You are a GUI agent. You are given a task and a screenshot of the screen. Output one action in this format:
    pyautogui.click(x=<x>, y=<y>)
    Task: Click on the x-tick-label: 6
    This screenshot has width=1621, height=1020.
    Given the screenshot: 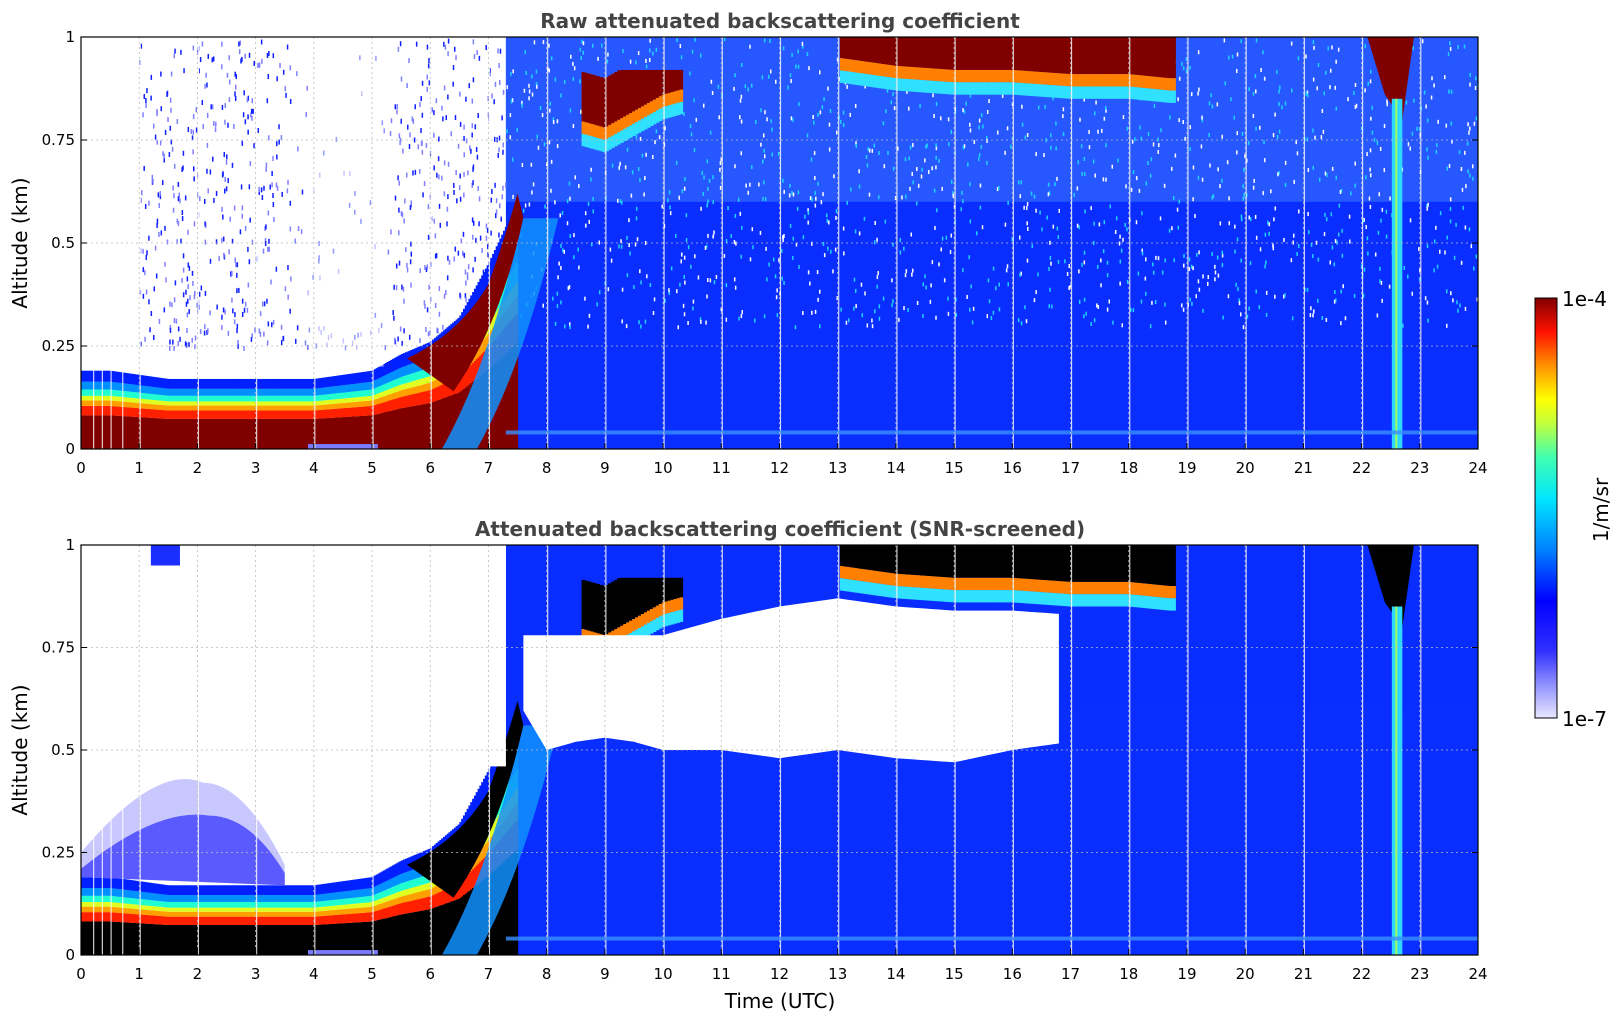 What is the action you would take?
    pyautogui.click(x=430, y=468)
    